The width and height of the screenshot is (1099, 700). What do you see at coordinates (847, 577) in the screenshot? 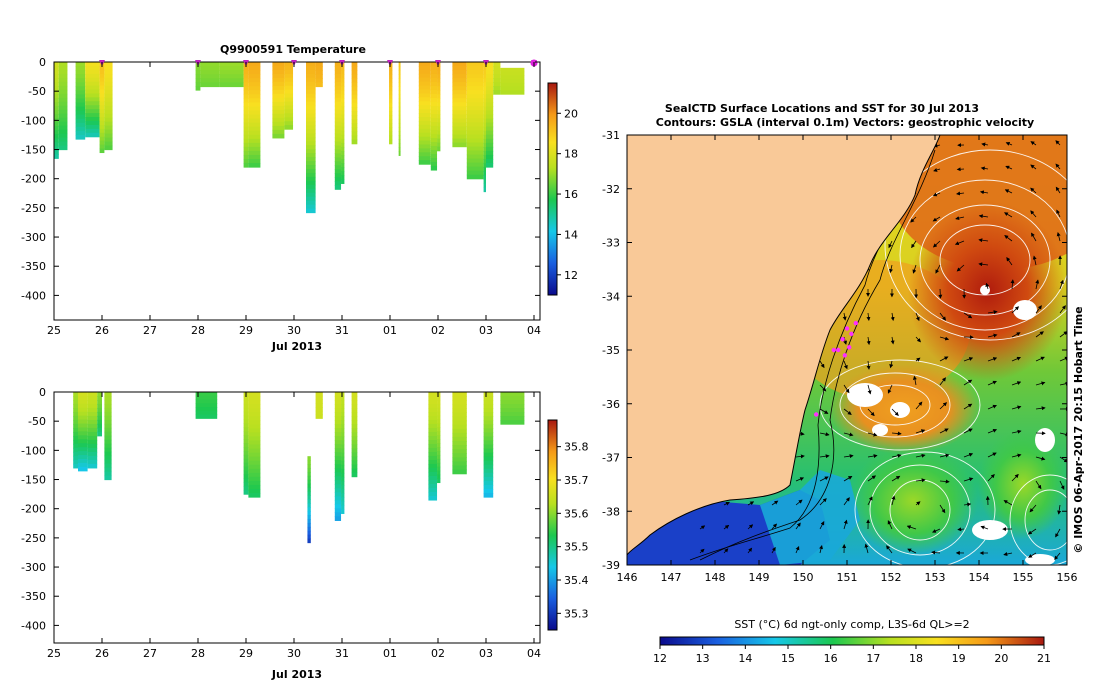
I see `longitude-tick: 151` at bounding box center [847, 577].